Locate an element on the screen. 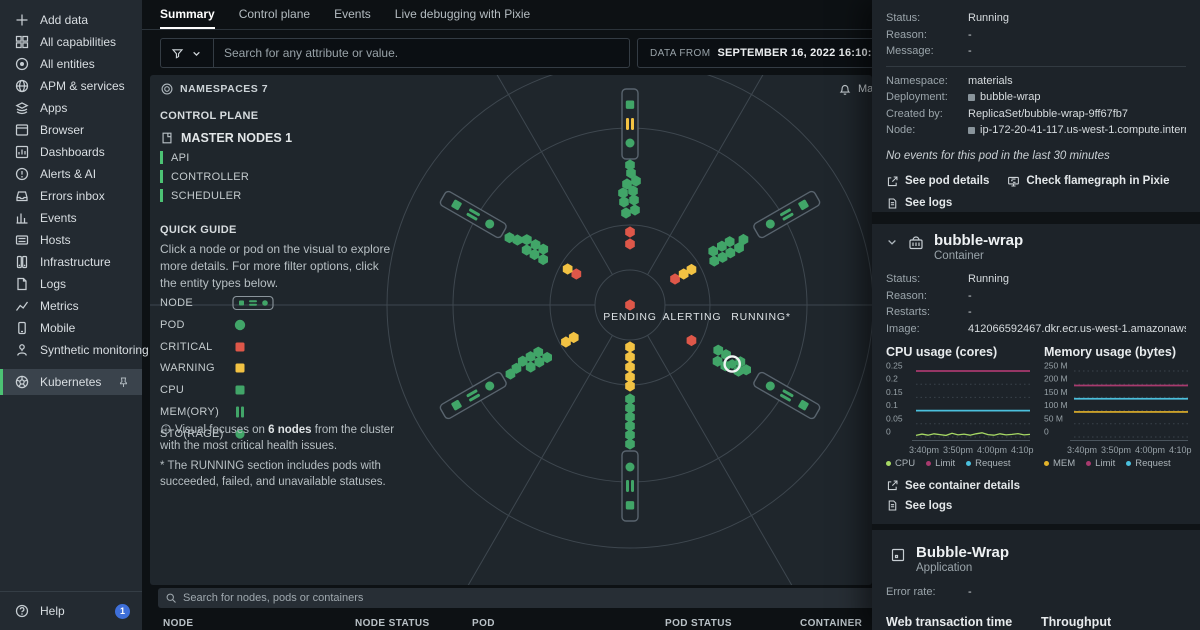 This screenshot has width=1200, height=630. sidebar-item-dashboards: Dashboards is located at coordinates (71, 152).